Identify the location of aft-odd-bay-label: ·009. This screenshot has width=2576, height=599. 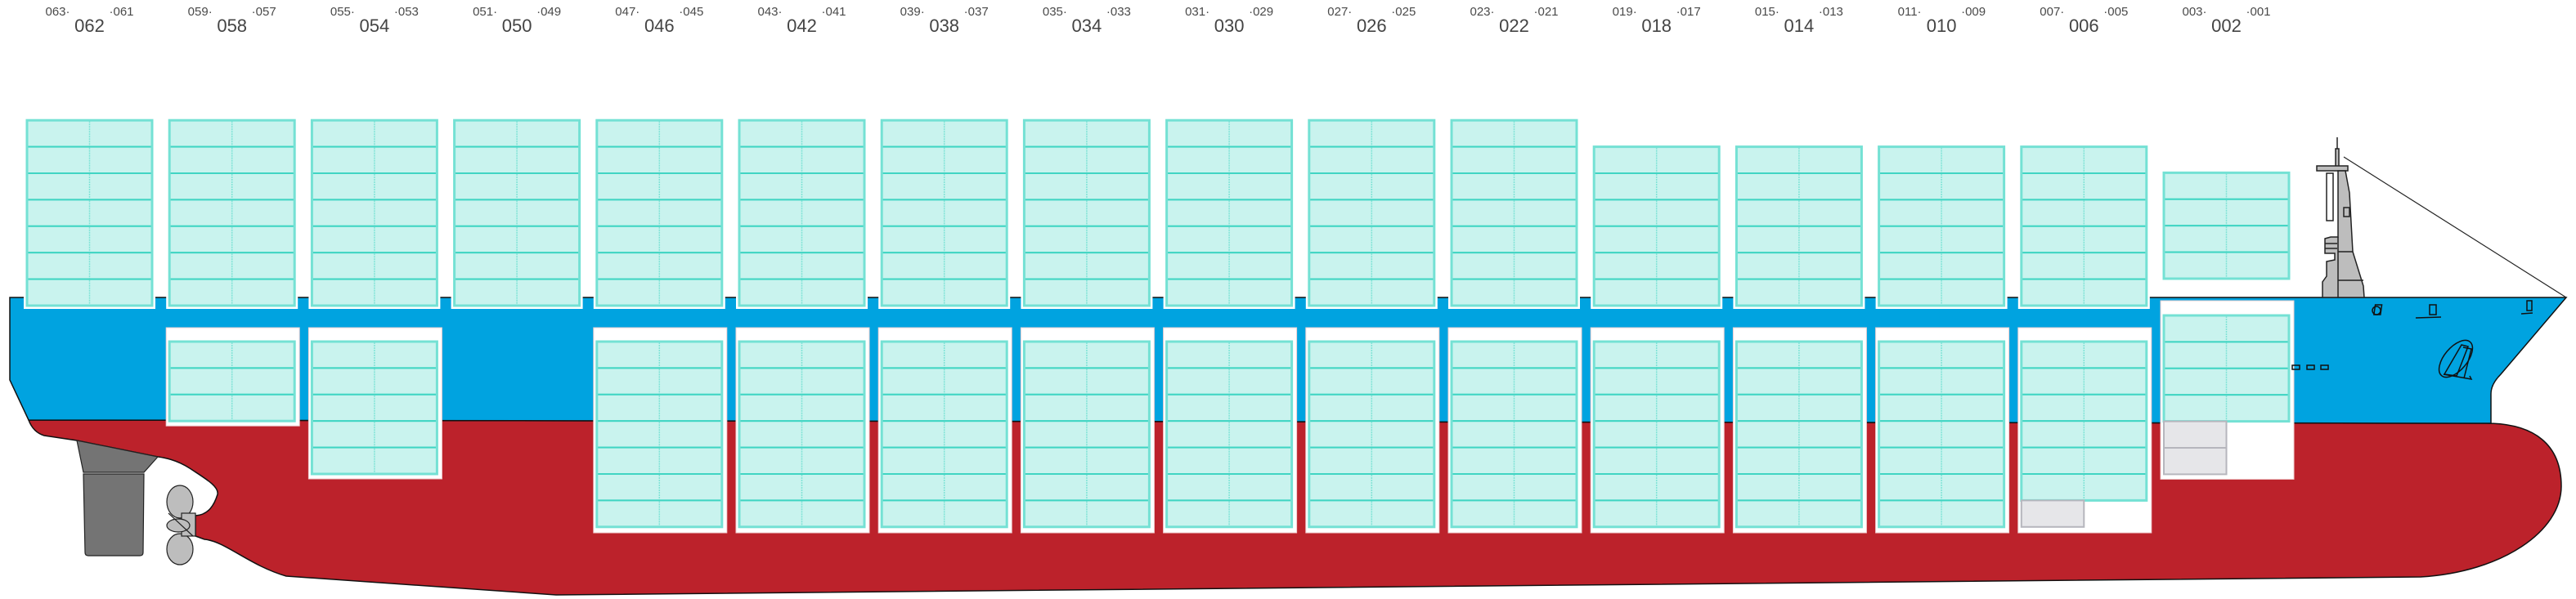
(1973, 12).